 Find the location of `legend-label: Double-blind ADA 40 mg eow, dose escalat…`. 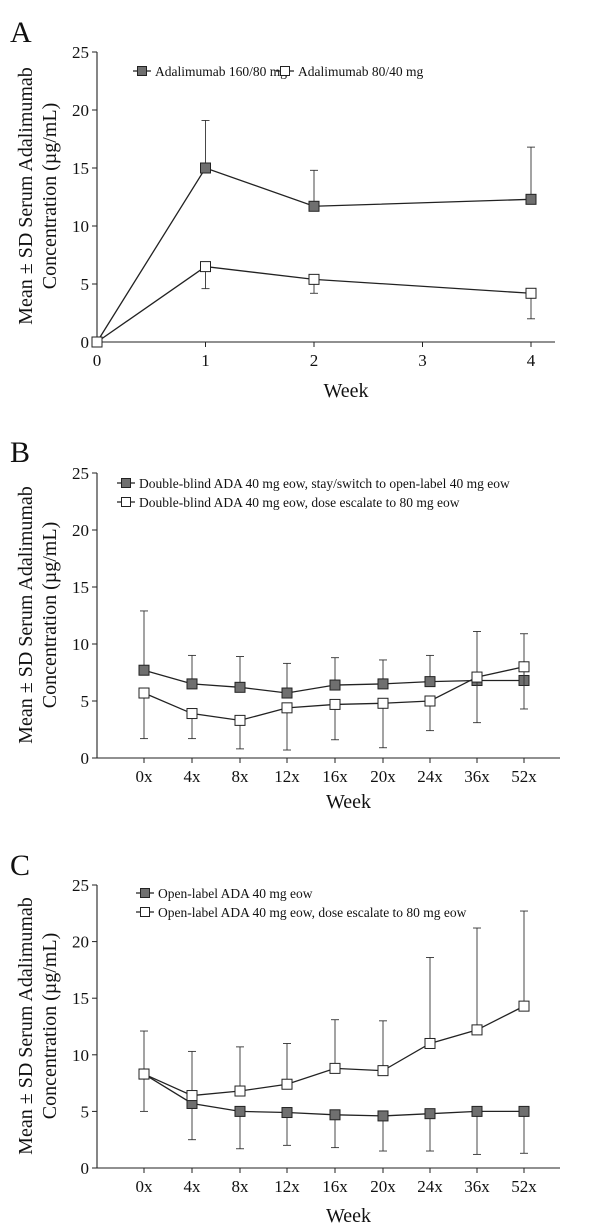

legend-label: Double-blind ADA 40 mg eow, dose escalat… is located at coordinates (299, 502).